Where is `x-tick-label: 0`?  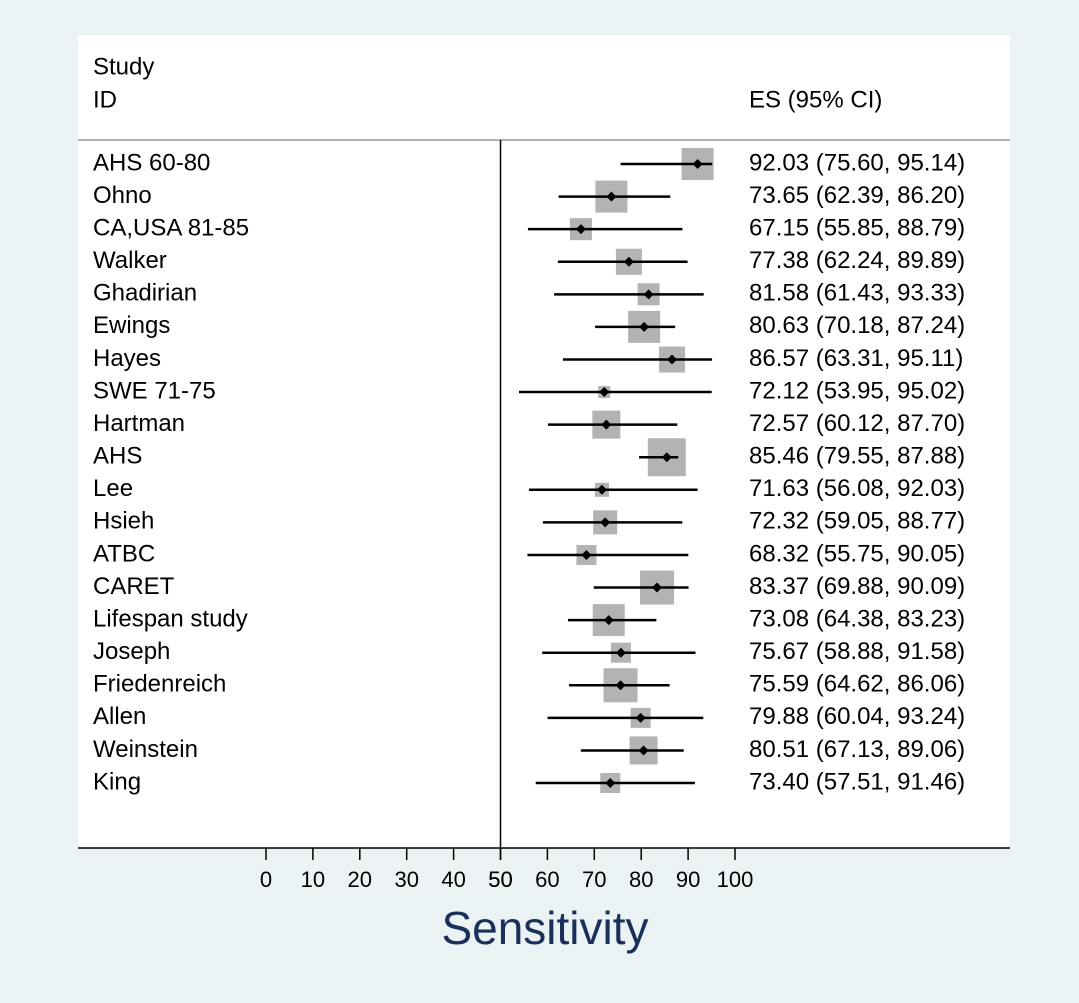
x-tick-label: 0 is located at coordinates (266, 879).